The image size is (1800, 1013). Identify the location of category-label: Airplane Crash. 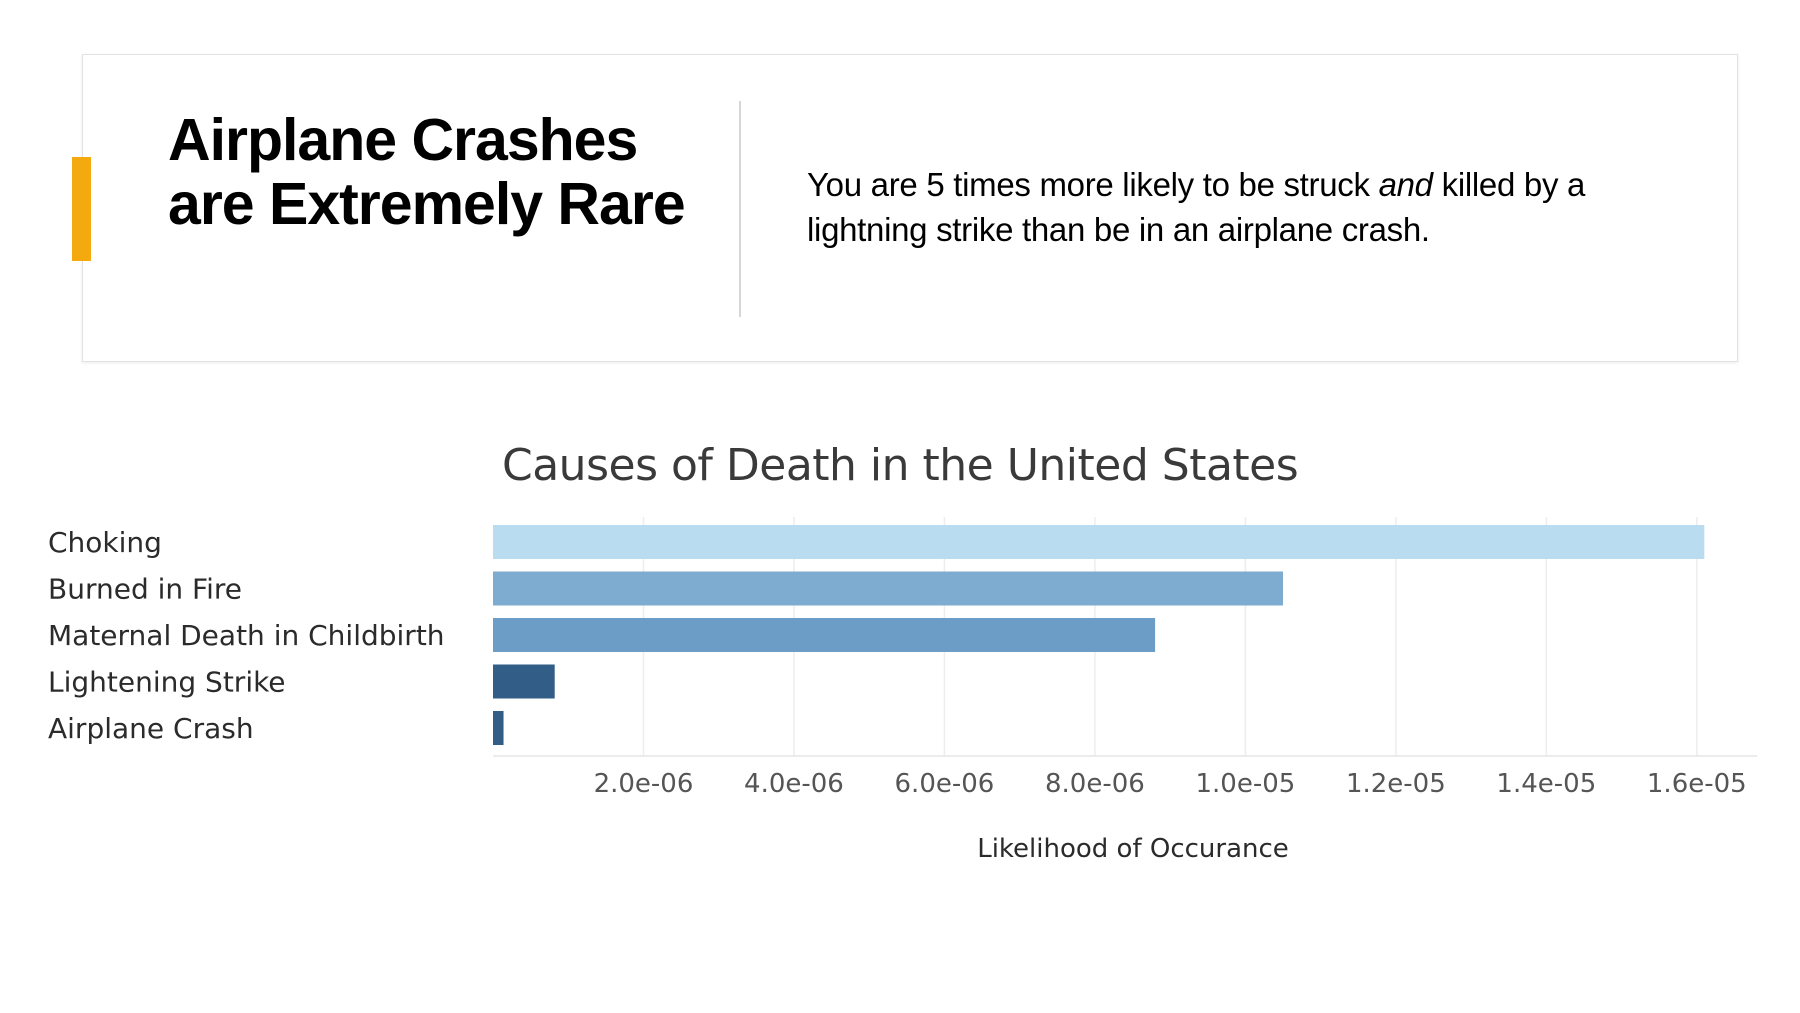
(151, 728).